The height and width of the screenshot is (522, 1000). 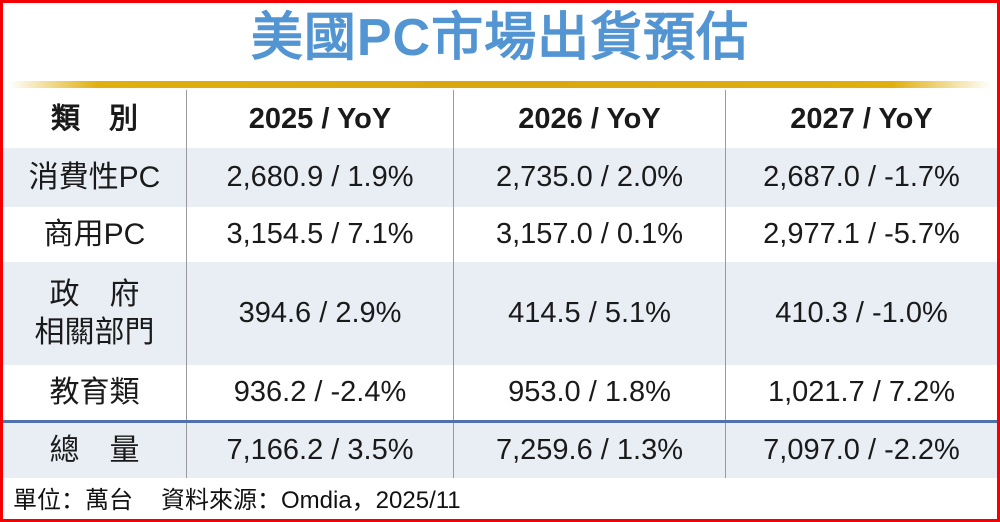 I want to click on gold-divider, so click(x=500, y=84).